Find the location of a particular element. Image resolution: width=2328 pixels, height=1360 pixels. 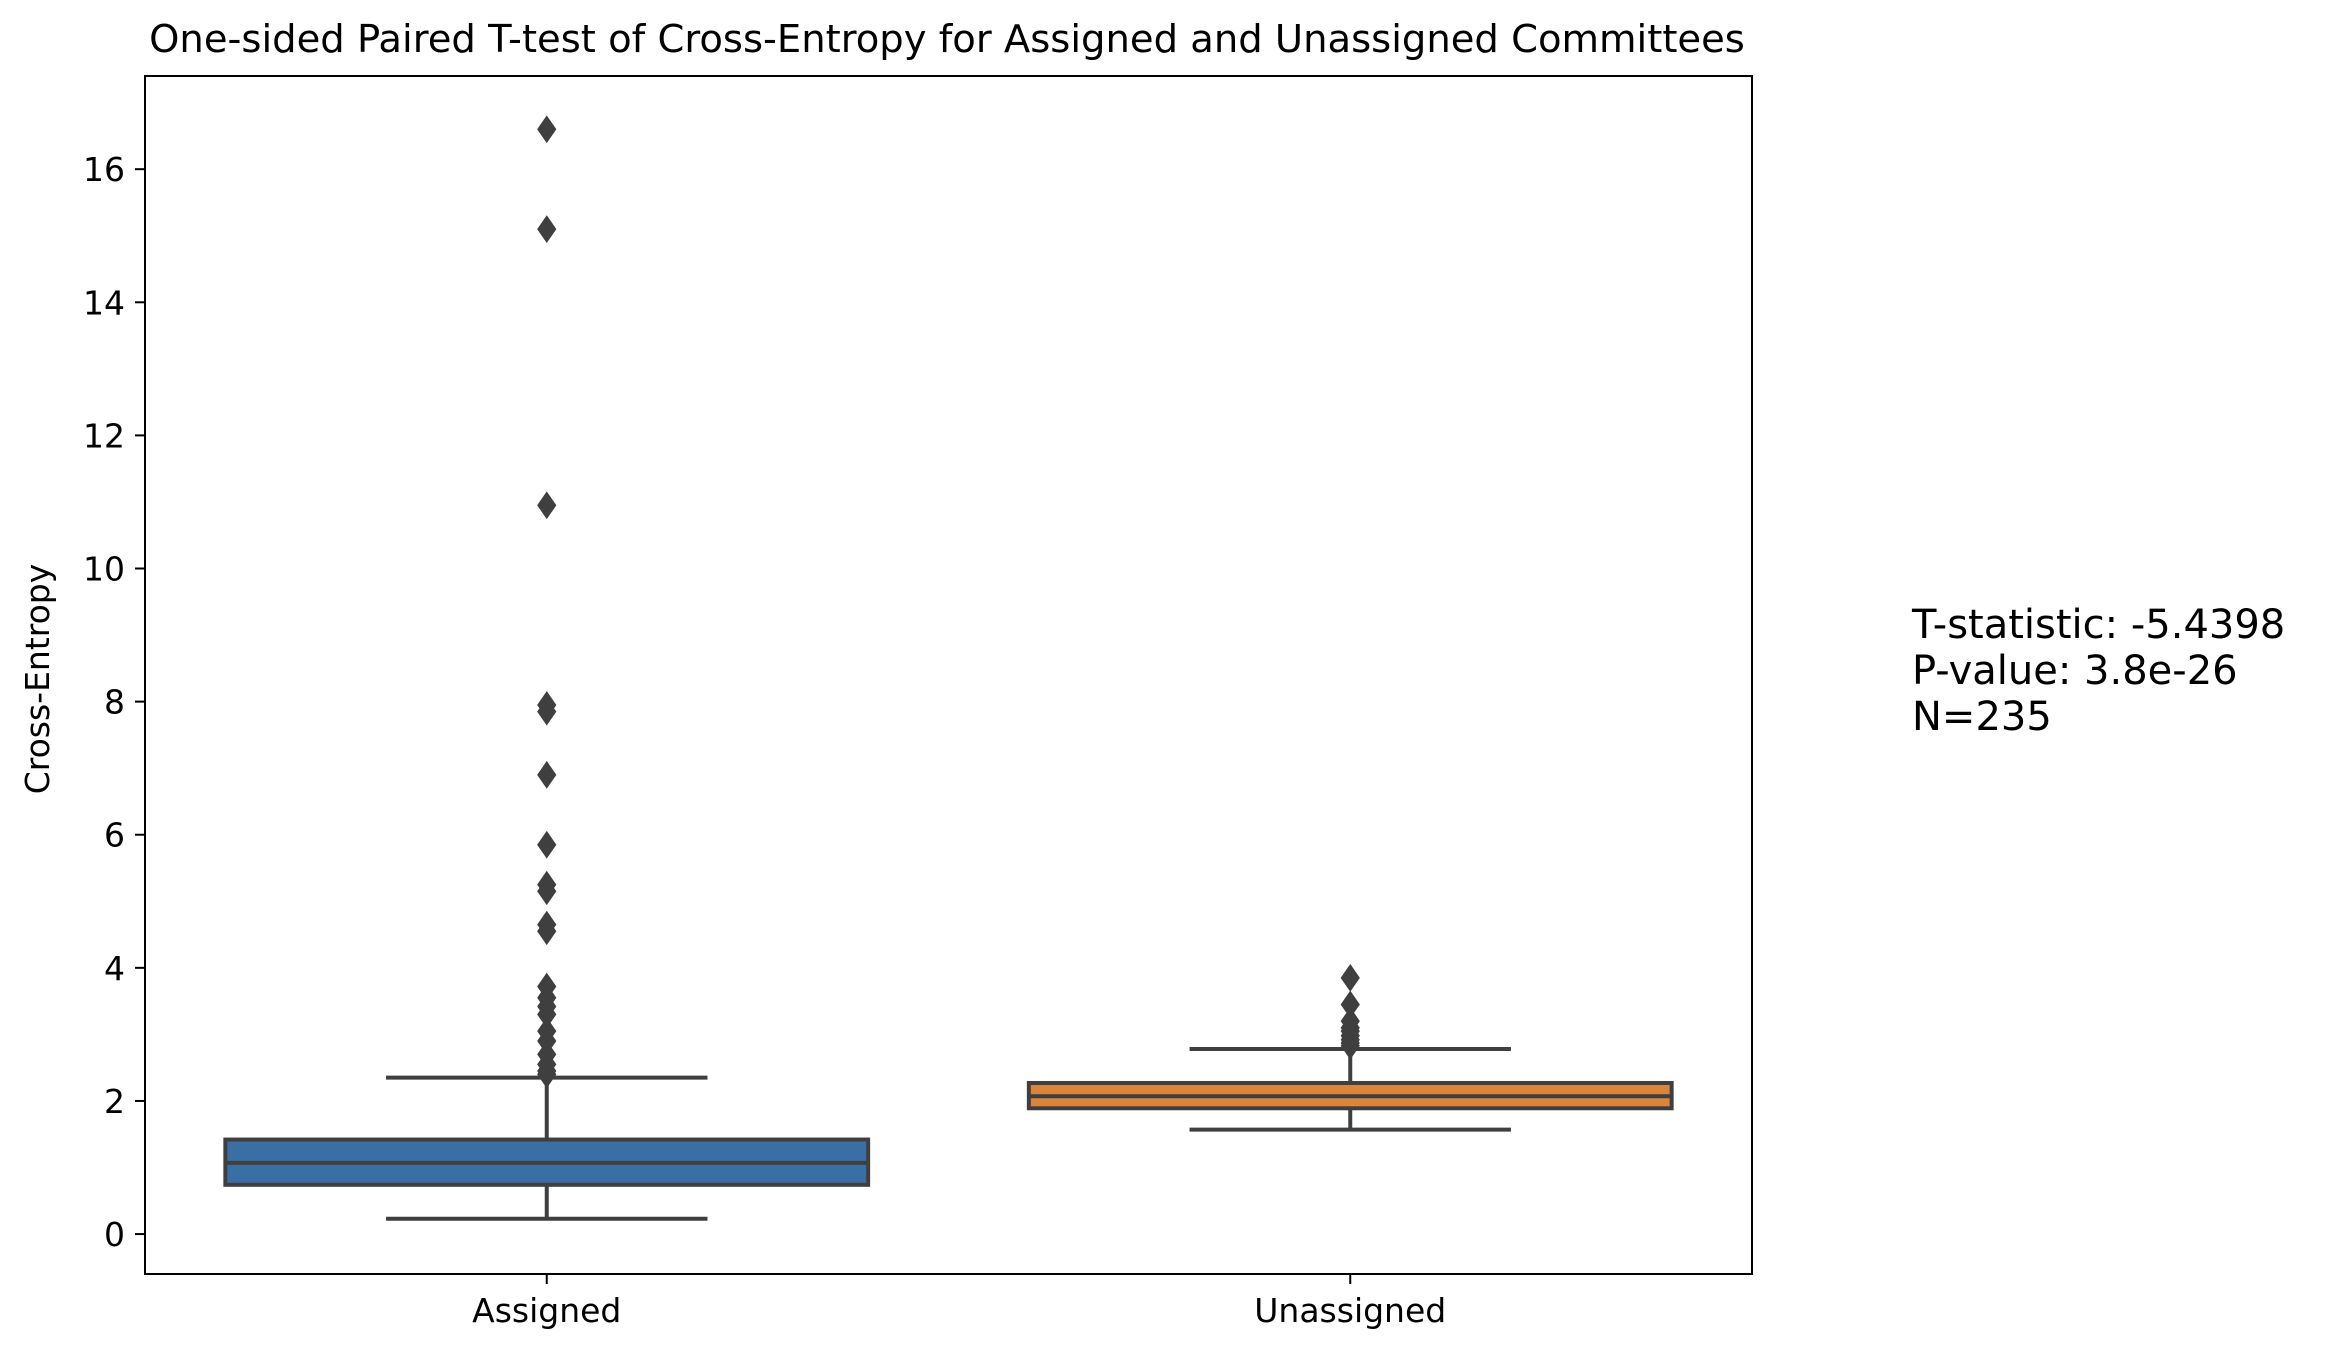

x-axis: Assigned Unassigned is located at coordinates (959, 1302).